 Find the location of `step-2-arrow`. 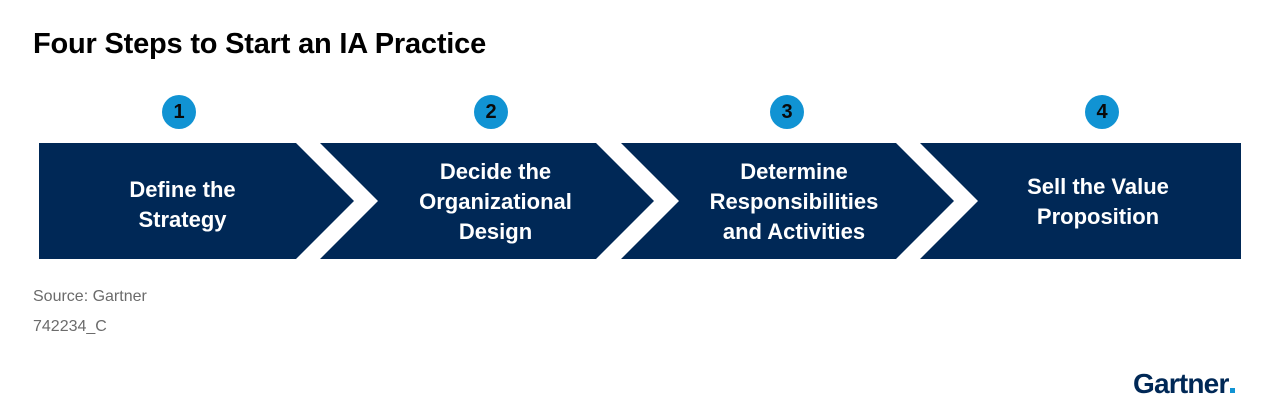

step-2-arrow is located at coordinates (487, 201).